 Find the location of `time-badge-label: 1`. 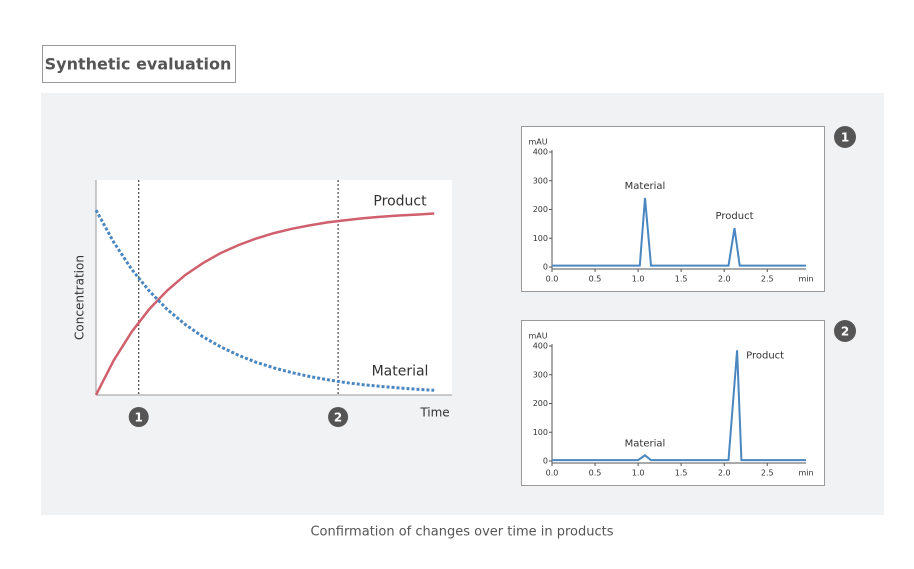

time-badge-label: 1 is located at coordinates (139, 418).